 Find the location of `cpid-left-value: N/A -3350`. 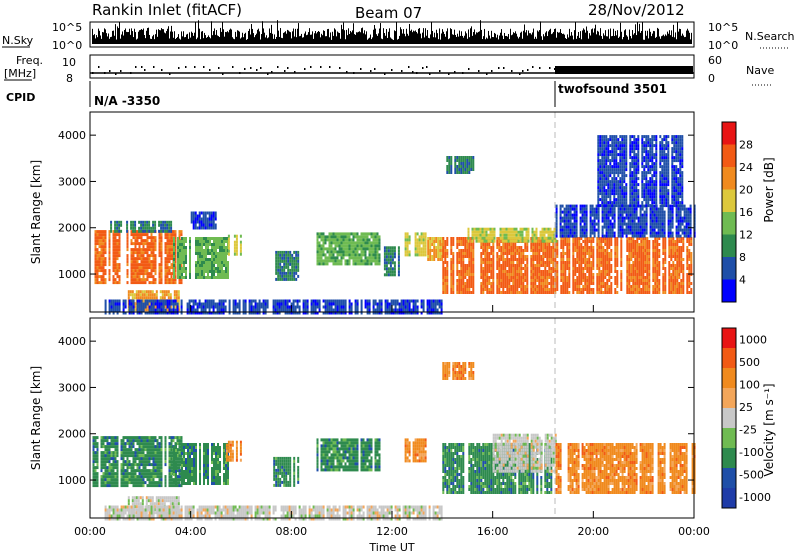

cpid-left-value: N/A -3350 is located at coordinates (127, 101).